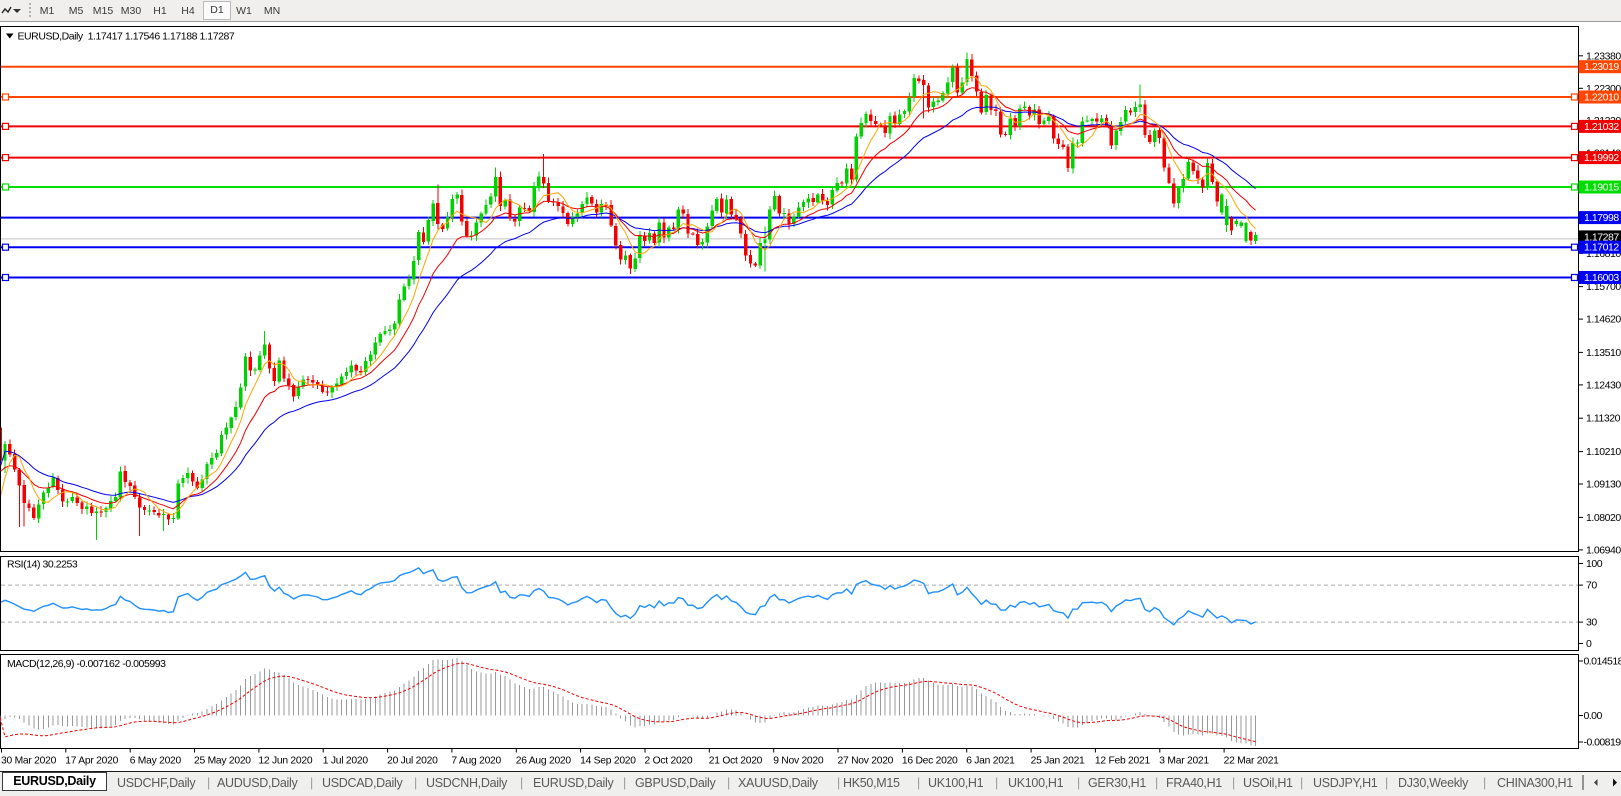 The image size is (1621, 796). I want to click on svg-text: 1.22010, so click(1601, 98).